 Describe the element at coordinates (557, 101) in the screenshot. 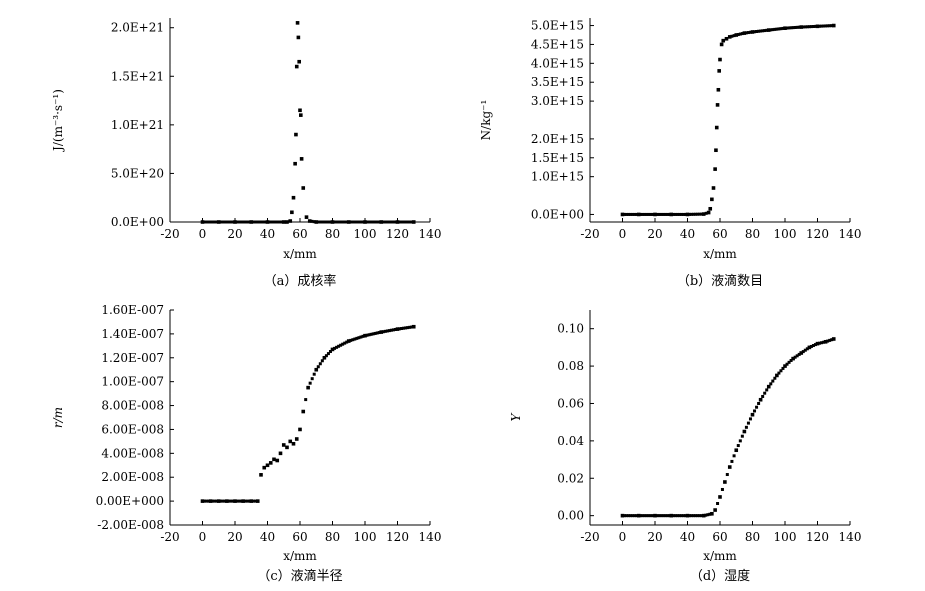

I see `y-tick-label: 3.0E+15` at that location.